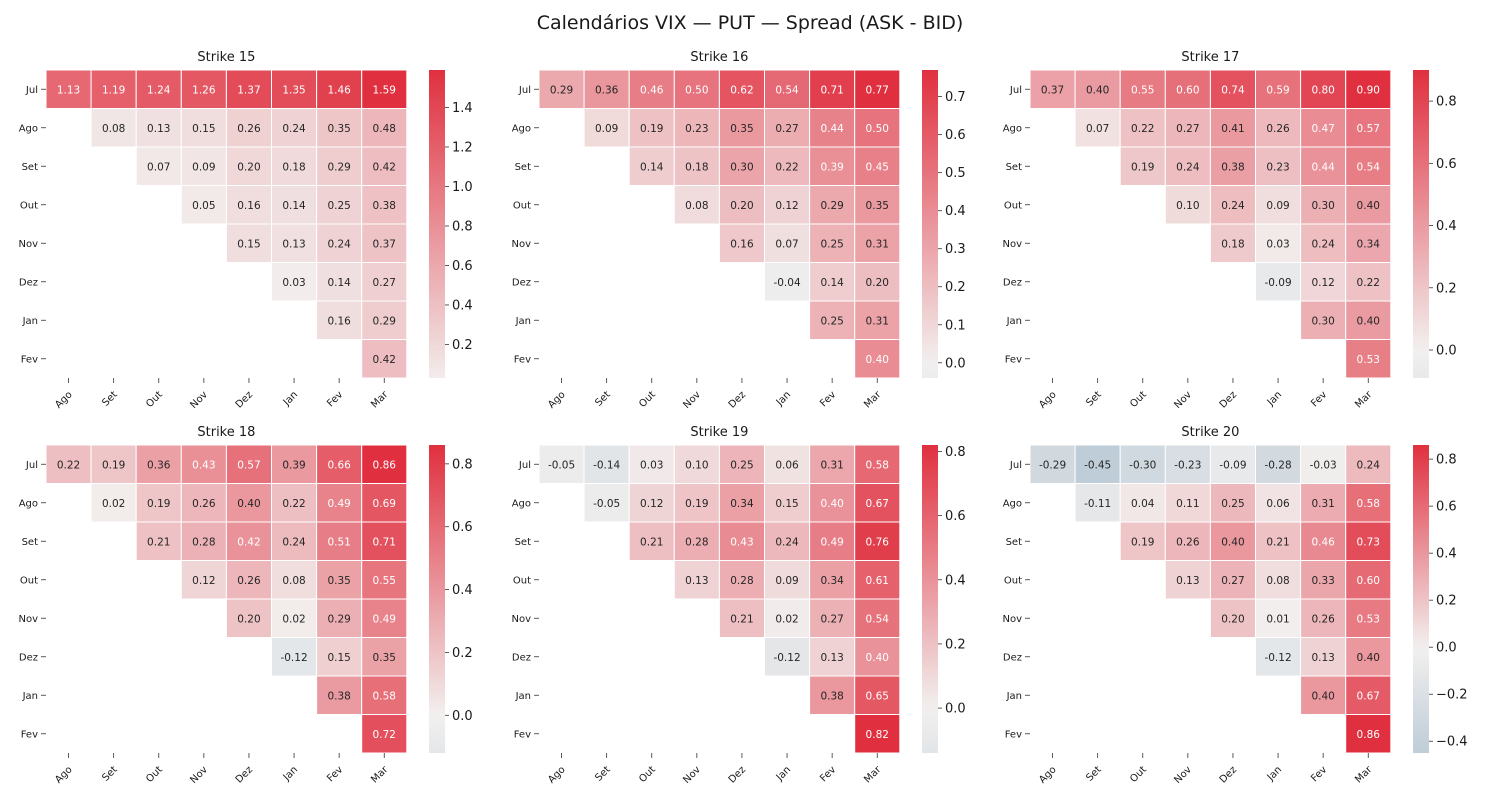 This screenshot has height=800, width=1500. What do you see at coordinates (873, 775) in the screenshot?
I see `x-tick-label: Mar` at bounding box center [873, 775].